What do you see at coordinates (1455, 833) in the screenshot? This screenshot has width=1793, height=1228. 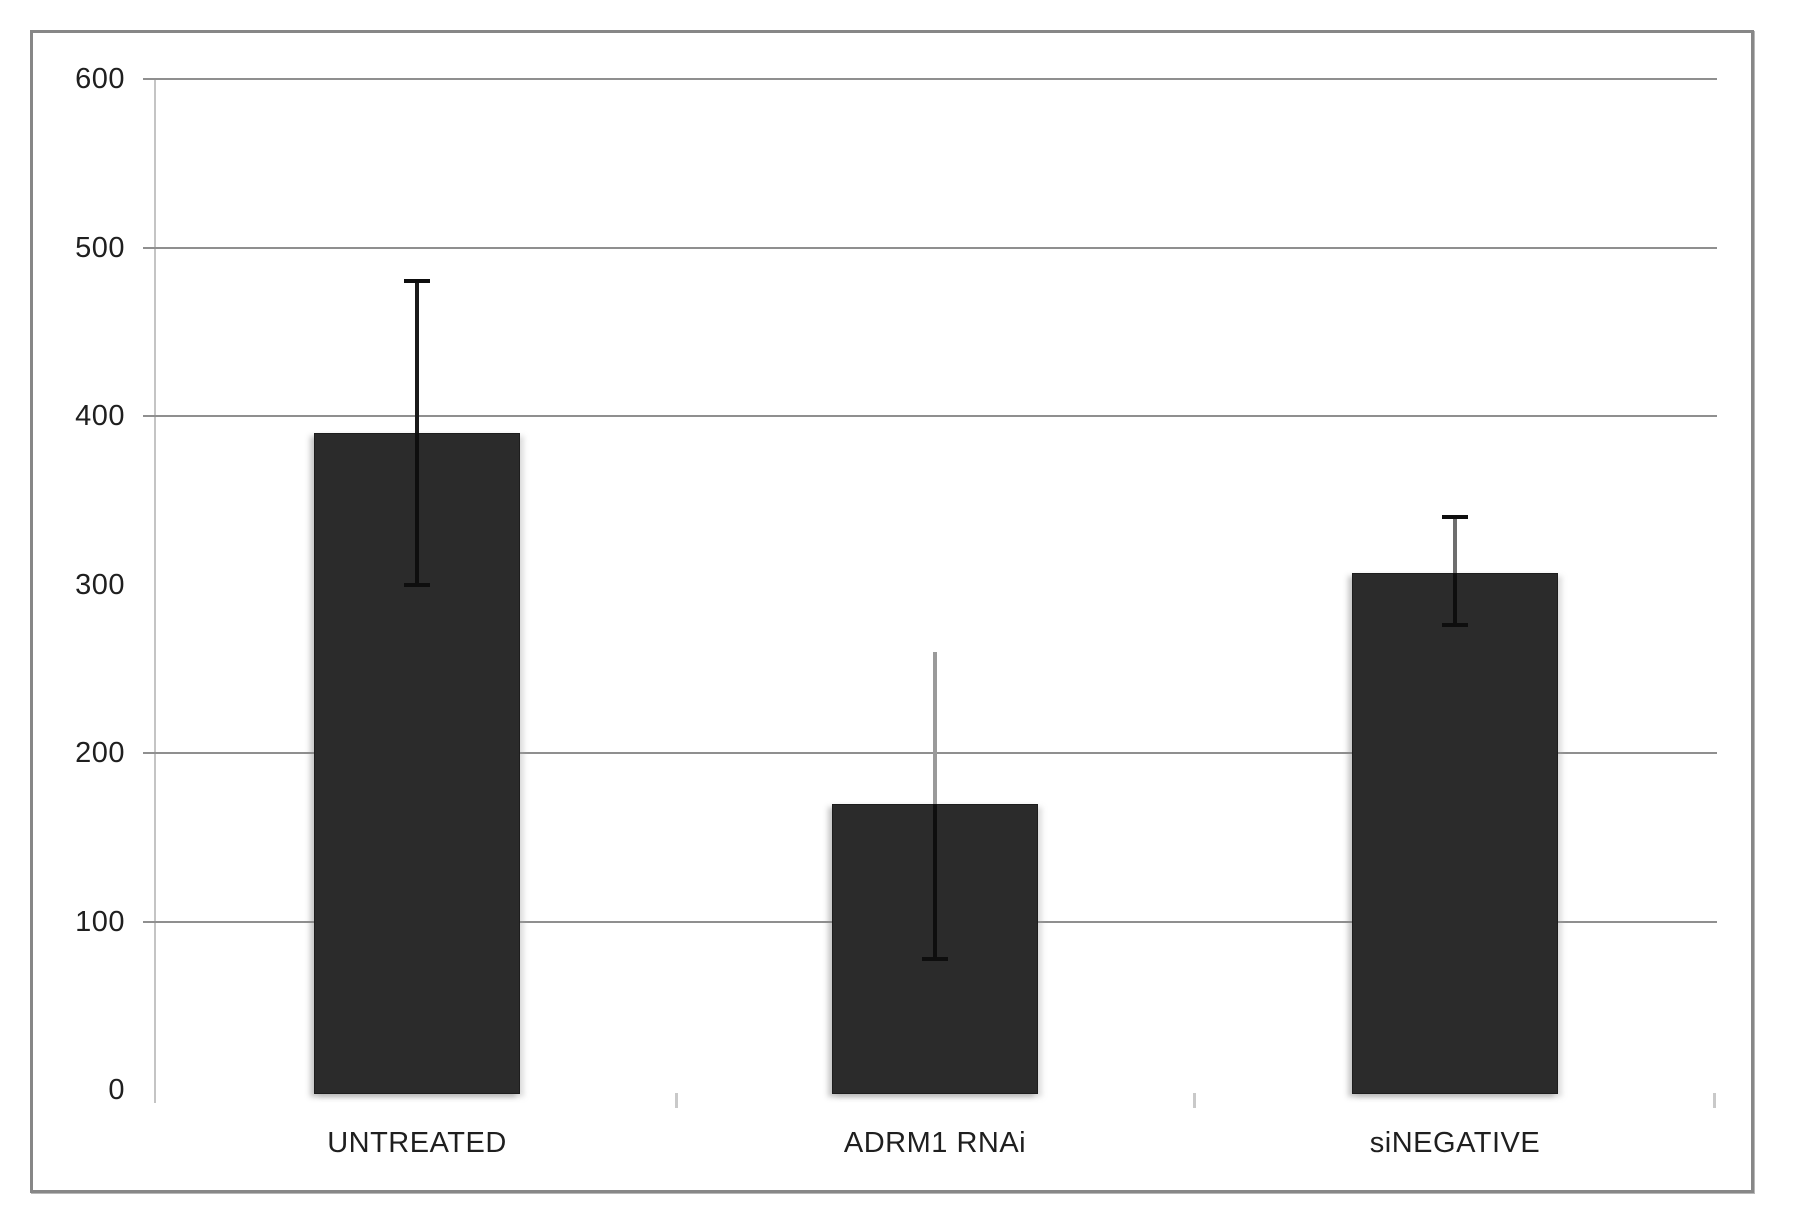 I see `bar-sinegative` at bounding box center [1455, 833].